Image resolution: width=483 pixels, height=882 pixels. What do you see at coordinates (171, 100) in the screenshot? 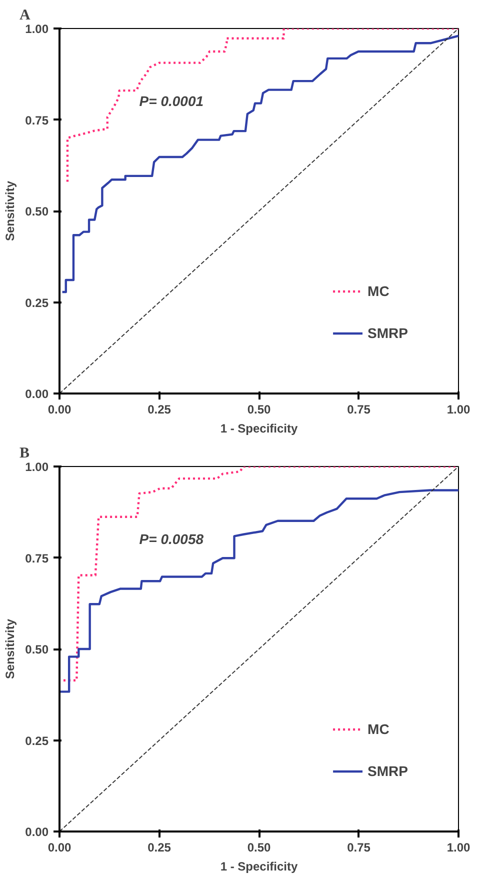
I see `annotation: P= 0.0001` at bounding box center [171, 100].